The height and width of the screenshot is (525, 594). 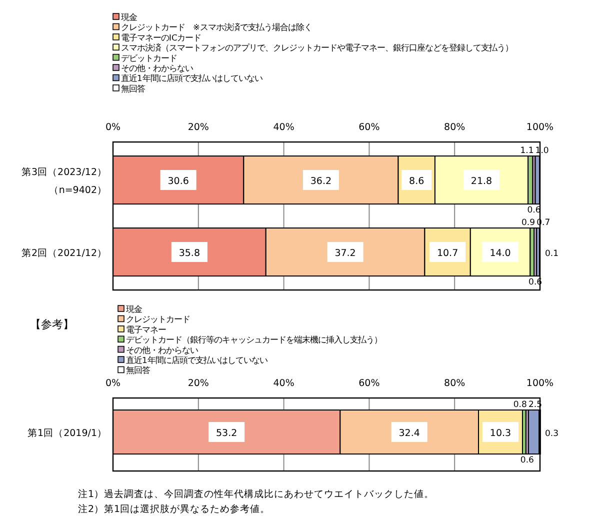 I want to click on legend-label: クレジットカード ※スマホ決済で支払う場合は除く, so click(x=216, y=27).